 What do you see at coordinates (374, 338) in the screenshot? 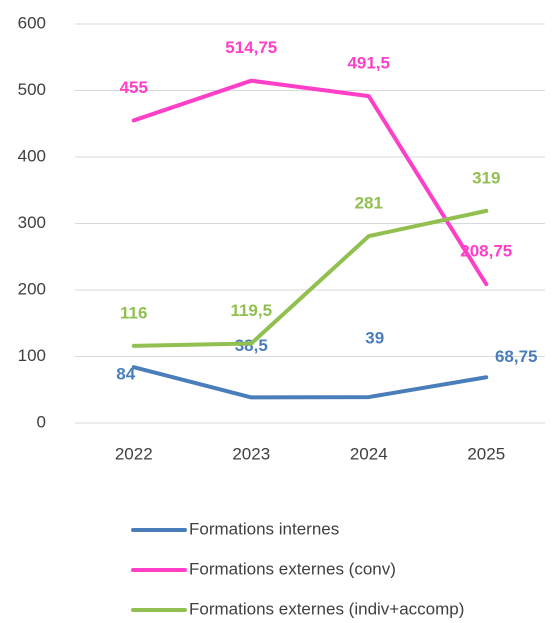
I see `data-label: 39` at bounding box center [374, 338].